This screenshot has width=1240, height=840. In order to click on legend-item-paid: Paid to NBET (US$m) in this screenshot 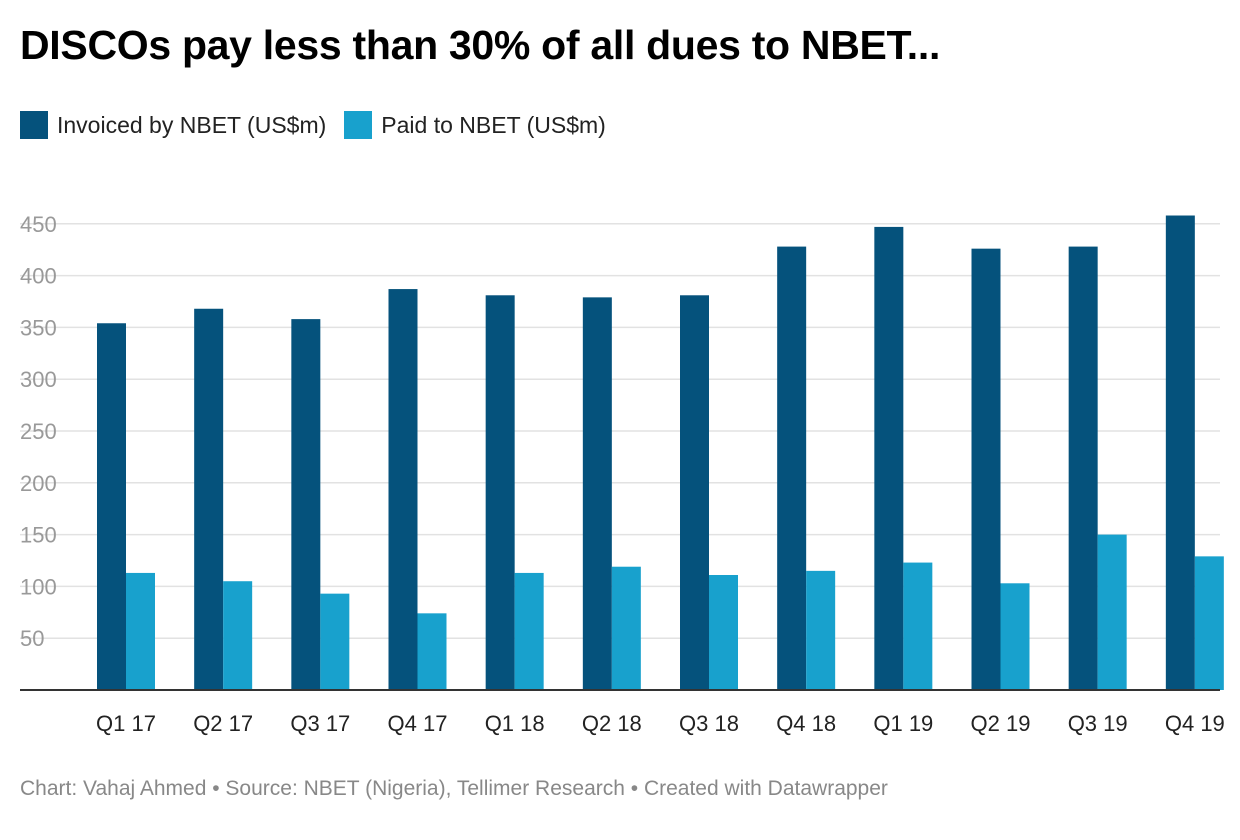, I will do `click(475, 125)`.